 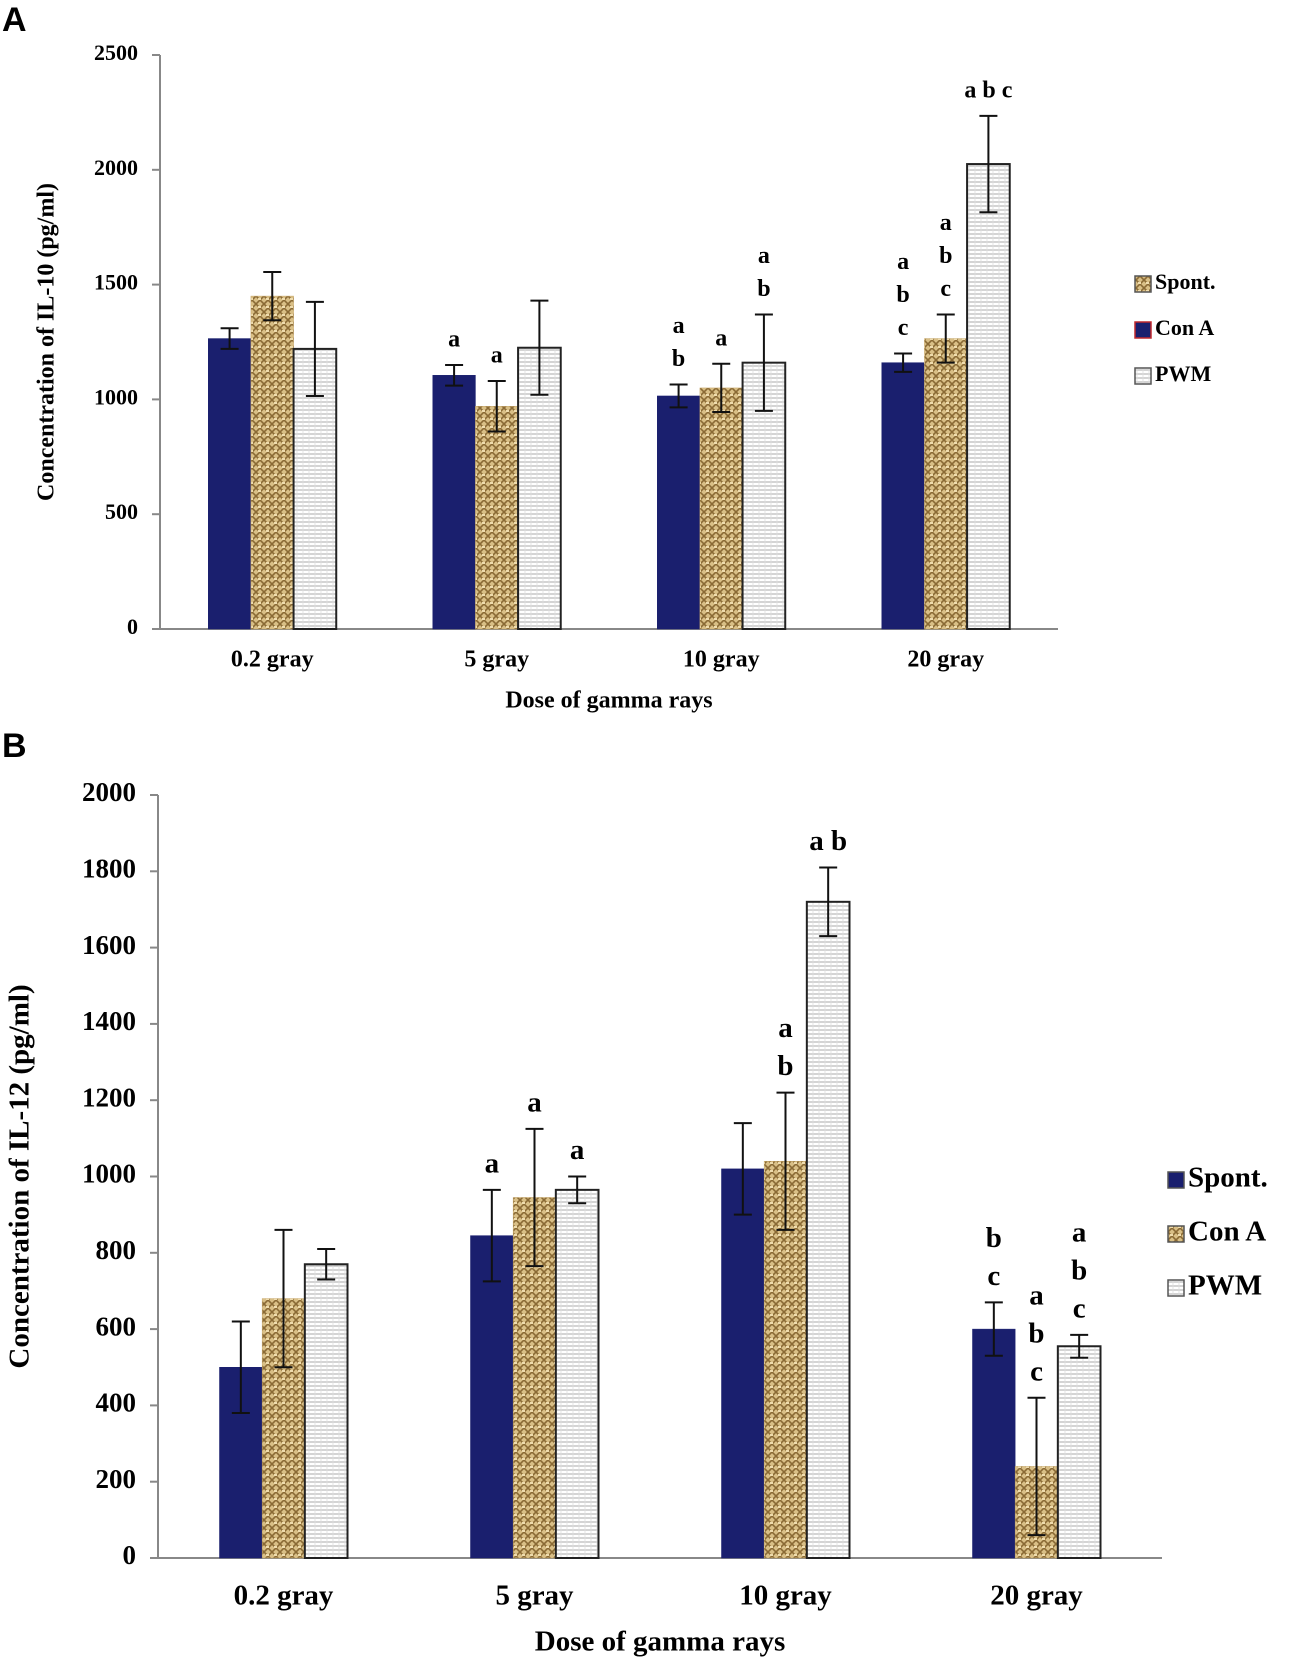 I want to click on y-axis-label: Concentration of IL-12 (pg/ml), so click(x=20, y=1176).